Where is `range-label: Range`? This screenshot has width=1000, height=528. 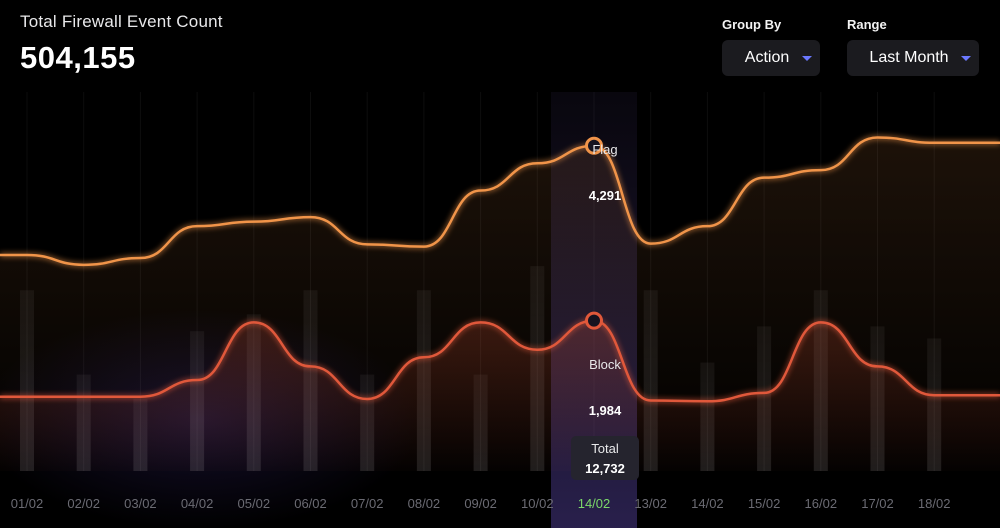 range-label: Range is located at coordinates (867, 24).